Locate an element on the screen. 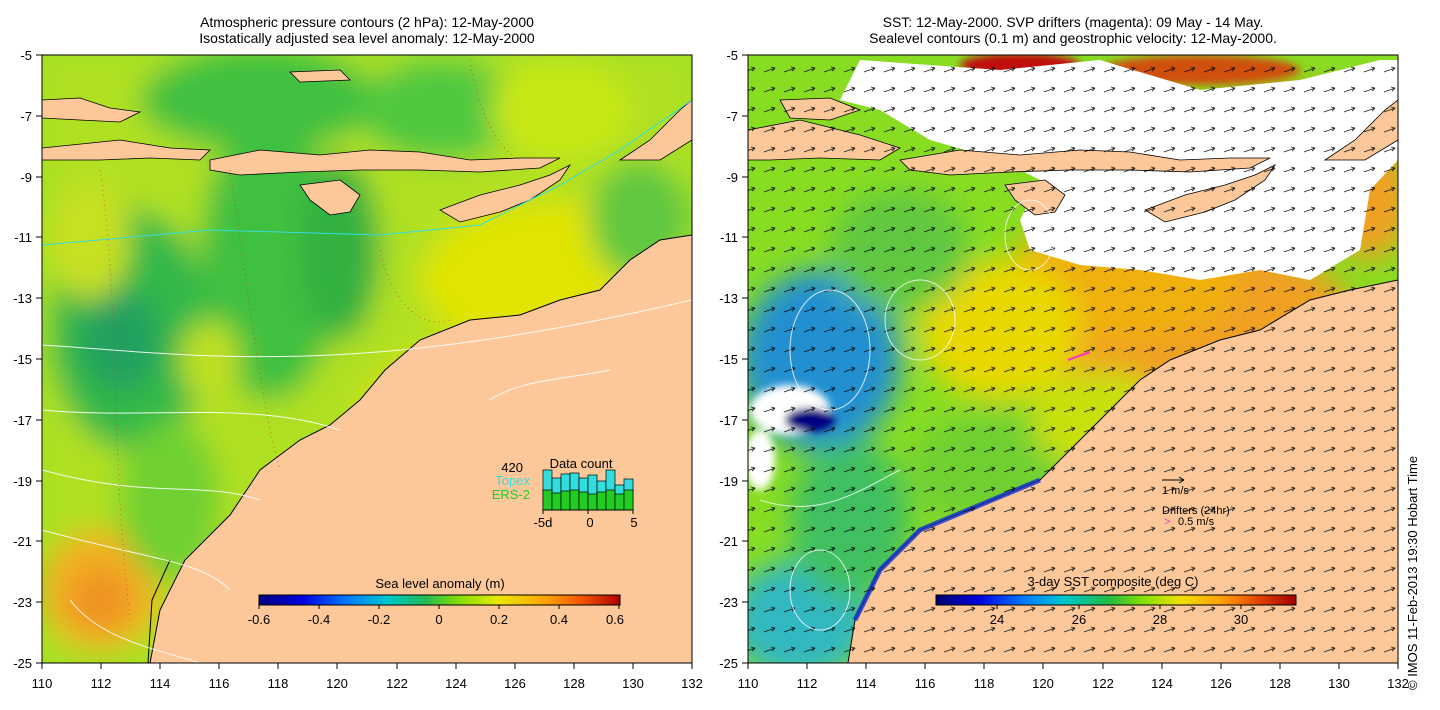  right-xtick-5: 120 is located at coordinates (1043, 683).